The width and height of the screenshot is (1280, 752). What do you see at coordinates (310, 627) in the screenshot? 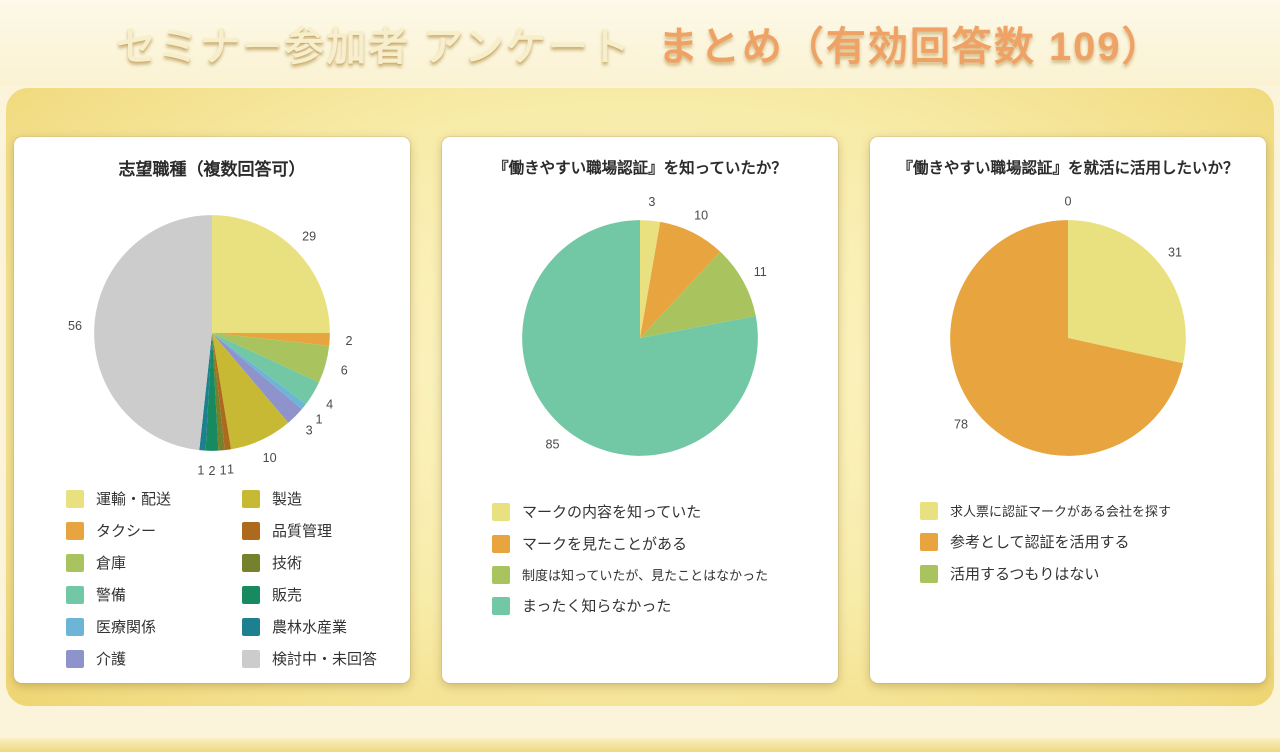
I see `legend-label: 農林水産業` at bounding box center [310, 627].